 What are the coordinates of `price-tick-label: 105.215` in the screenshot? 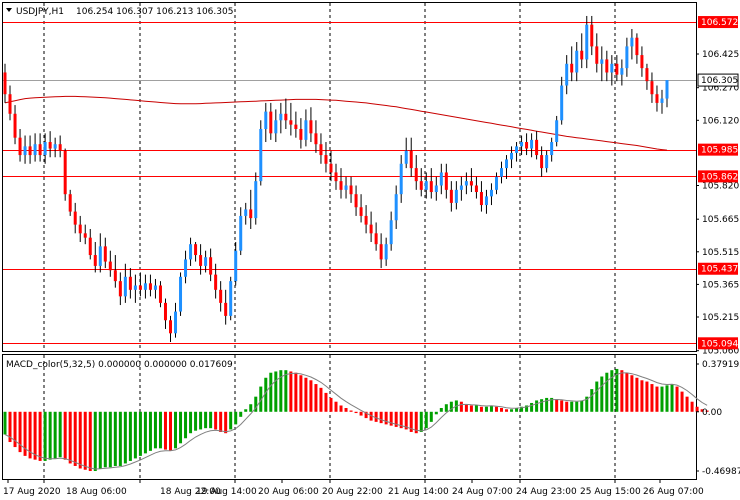 It's located at (720, 318).